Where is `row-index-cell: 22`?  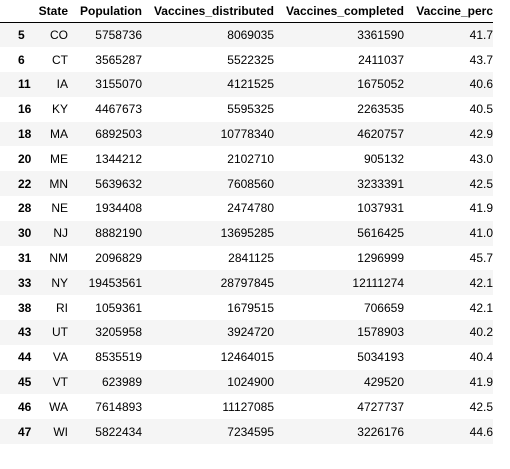
row-index-cell: 22 is located at coordinates (25, 183).